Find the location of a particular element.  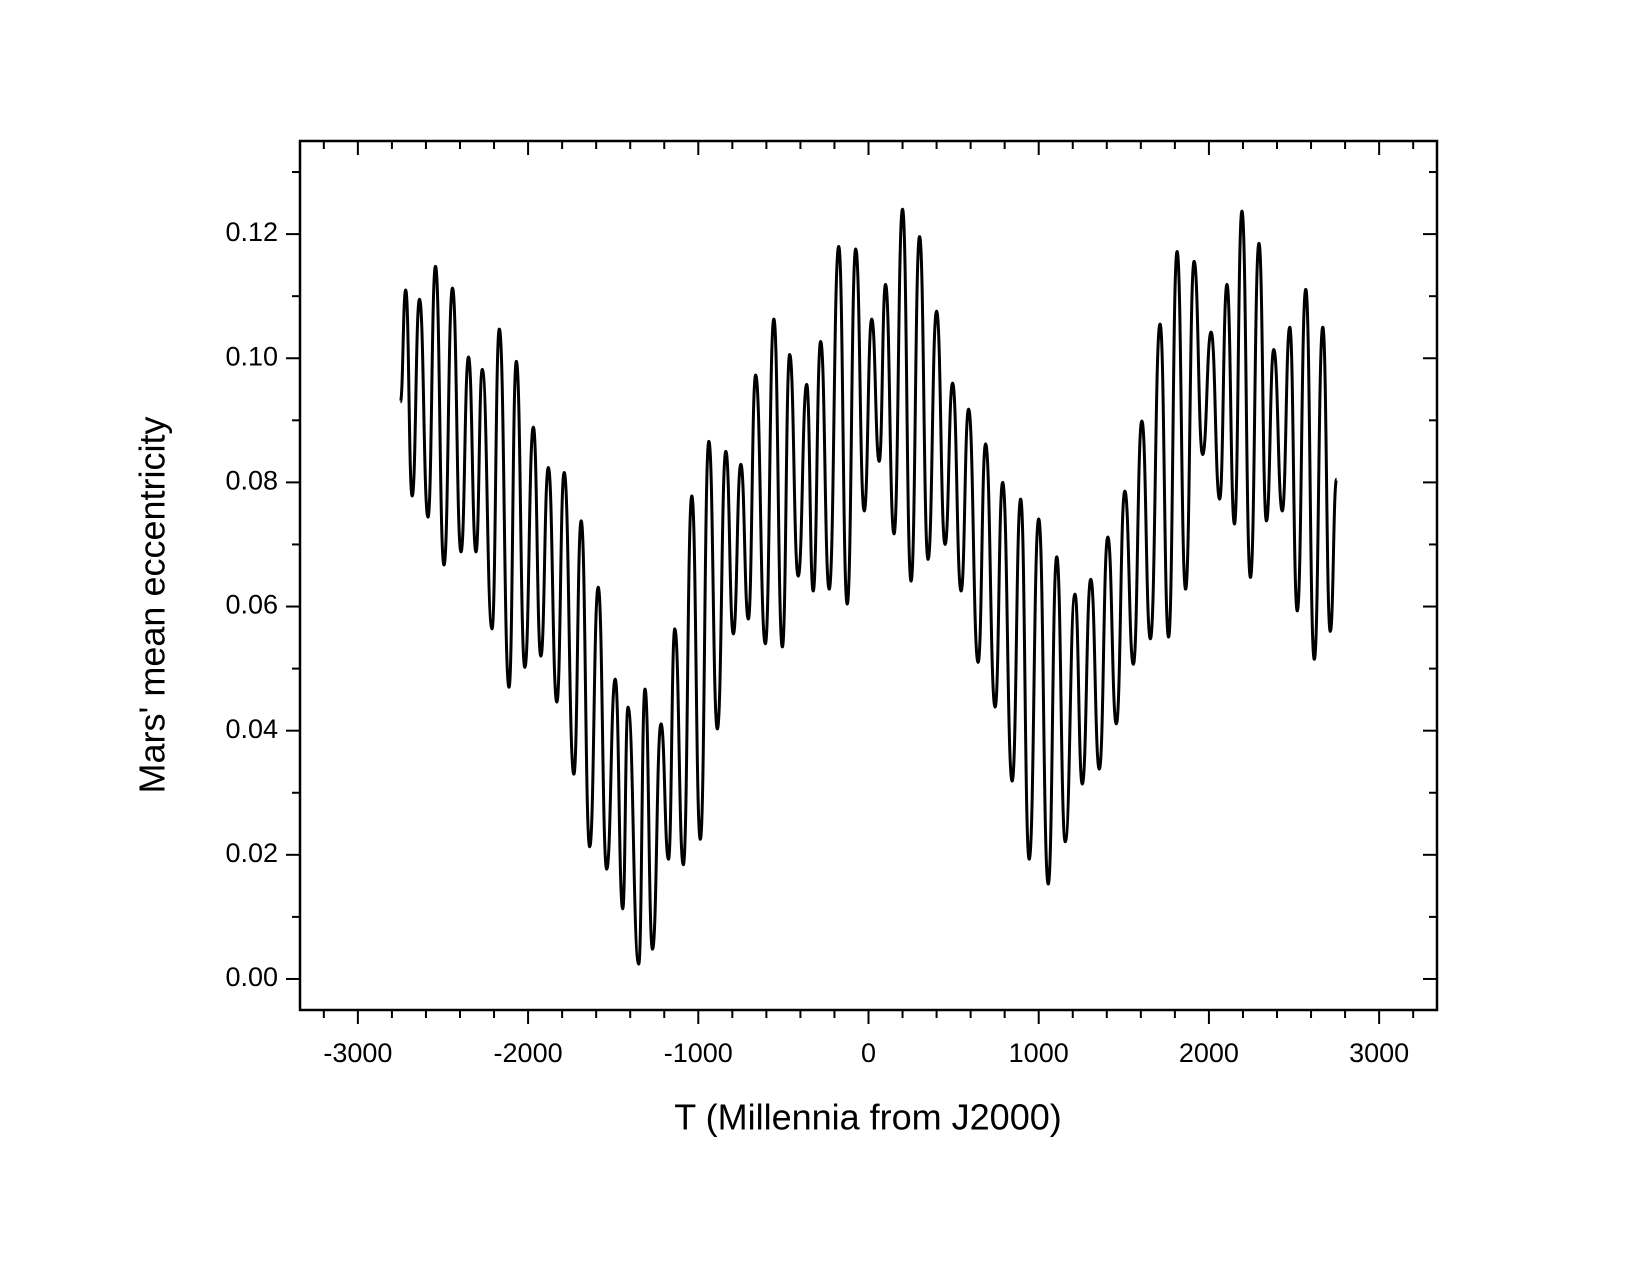

x-tick-label: -2000 is located at coordinates (528, 1053).